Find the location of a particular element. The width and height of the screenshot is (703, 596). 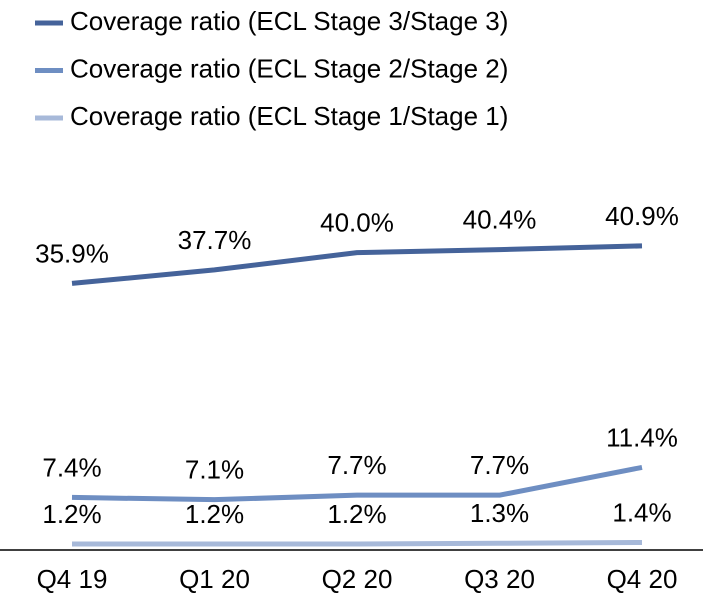

x-tick-label: Q1 20 is located at coordinates (214, 579).